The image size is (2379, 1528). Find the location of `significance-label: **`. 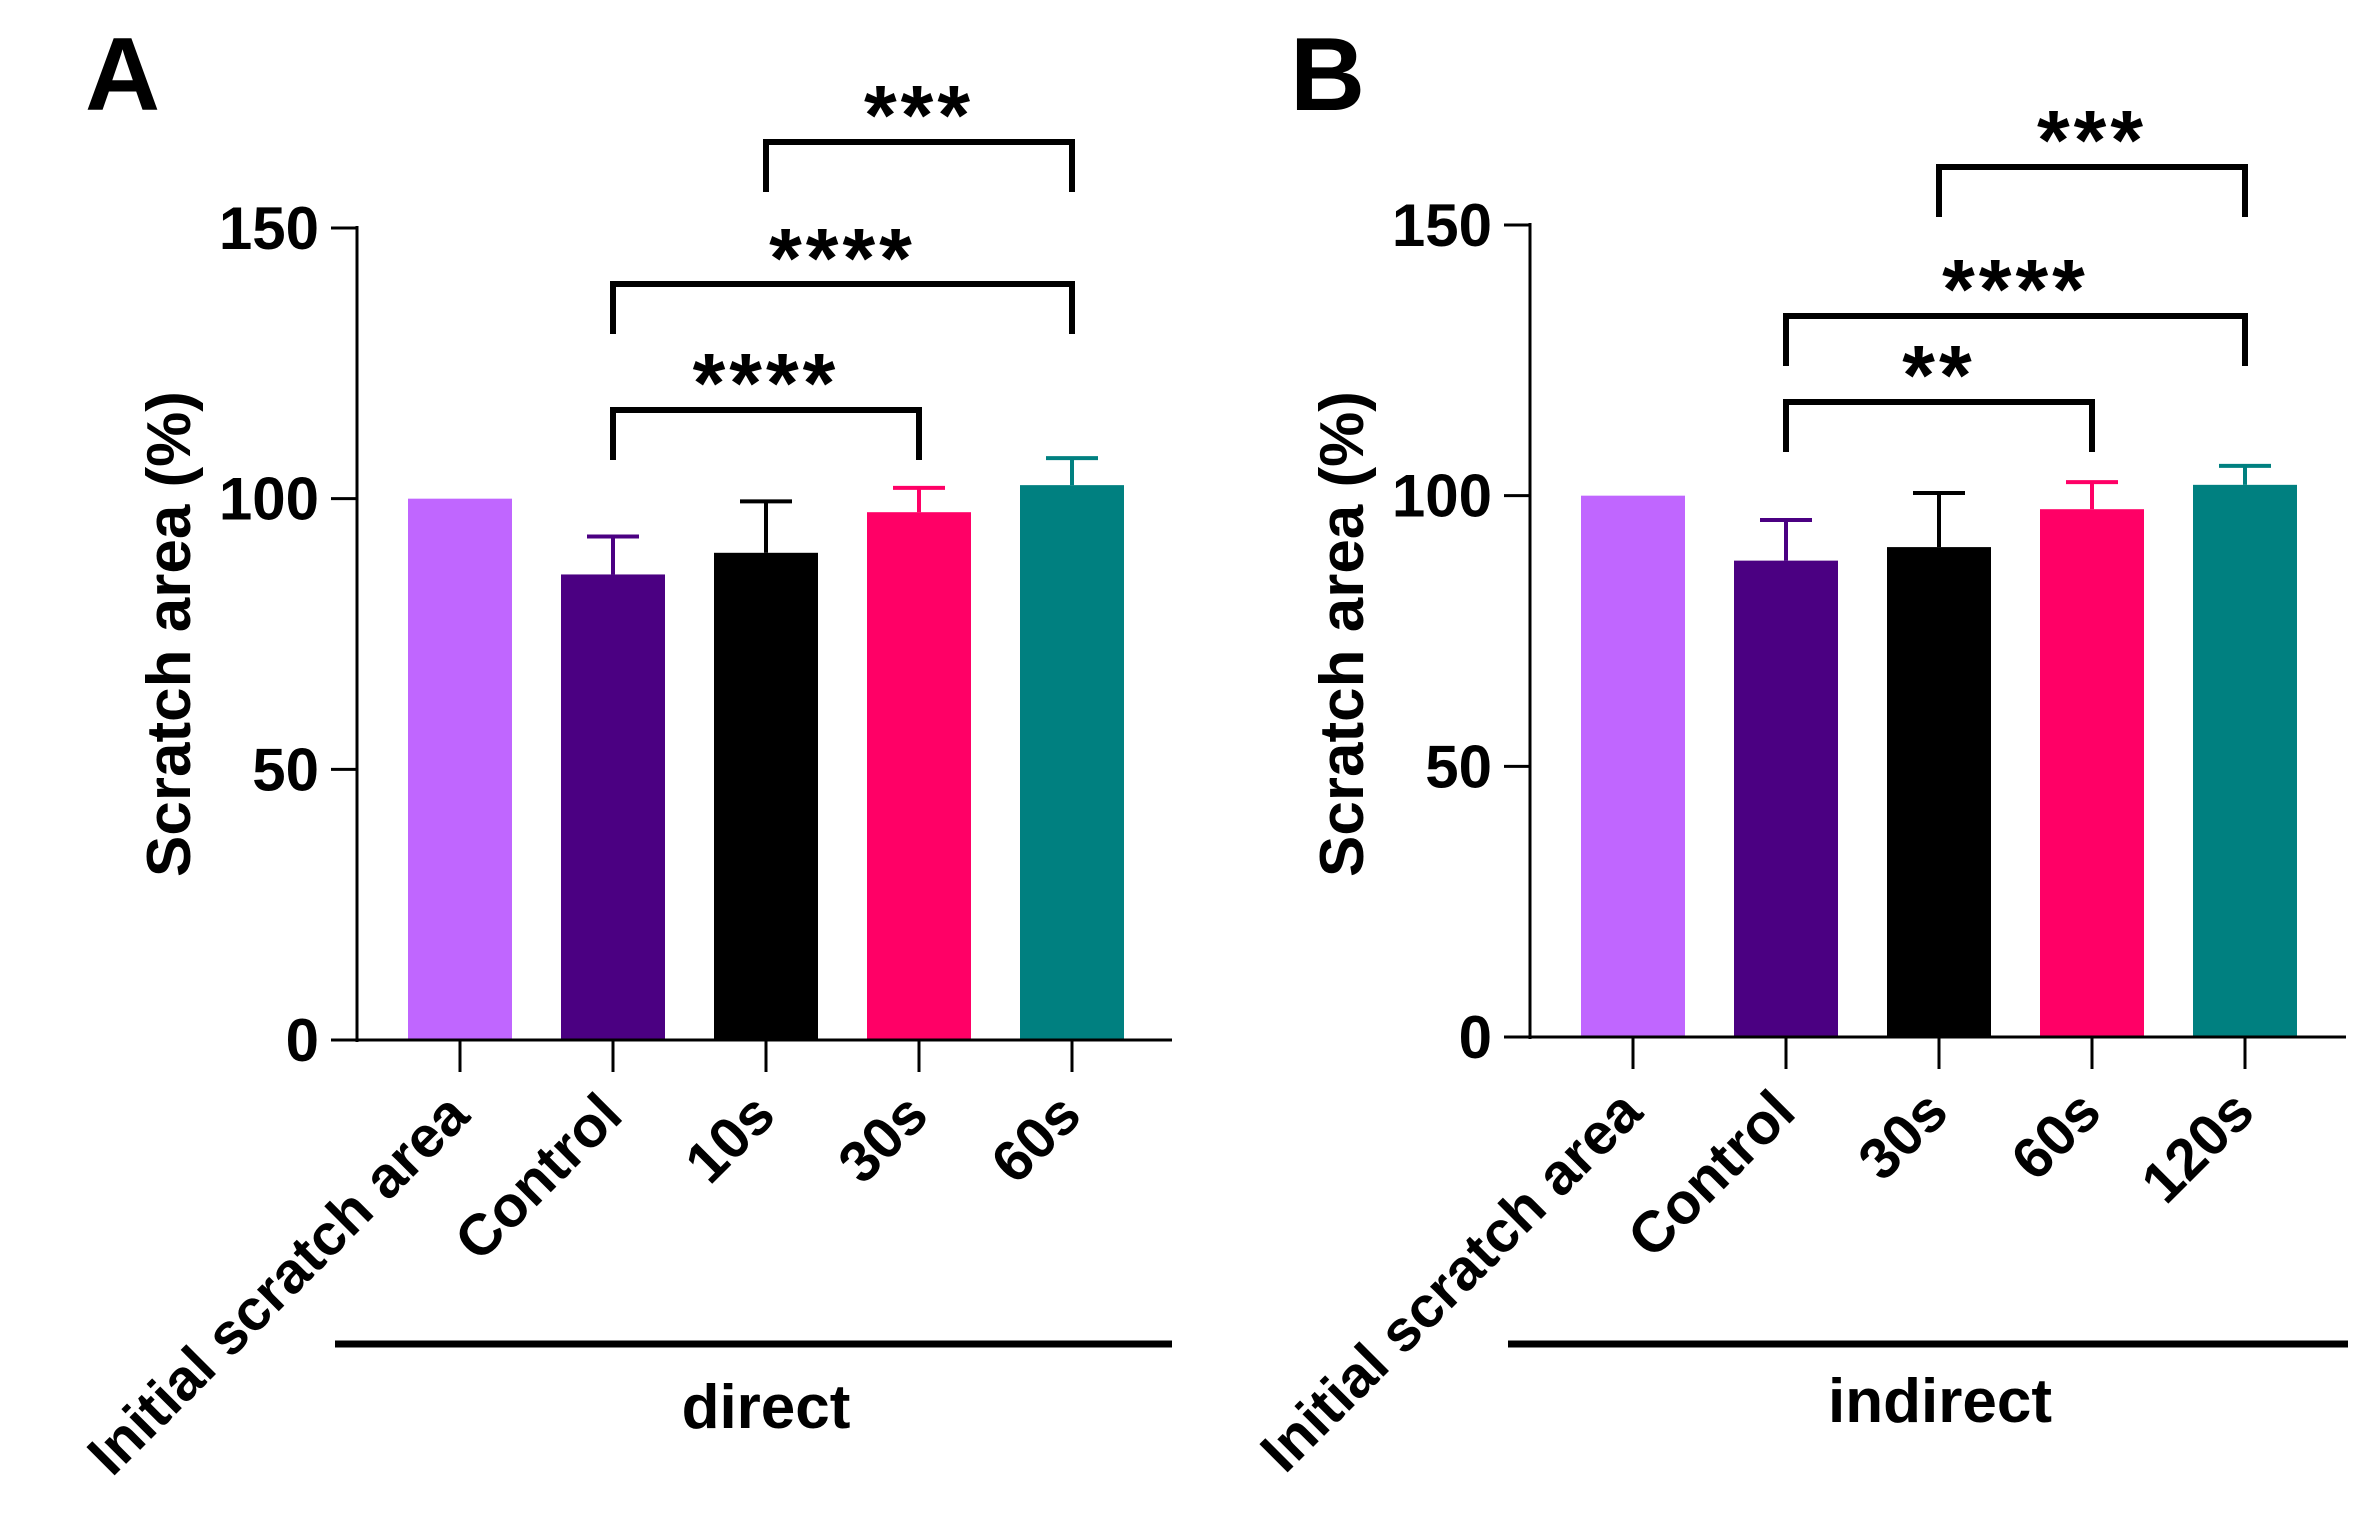

significance-label: ** is located at coordinates (1938, 375).